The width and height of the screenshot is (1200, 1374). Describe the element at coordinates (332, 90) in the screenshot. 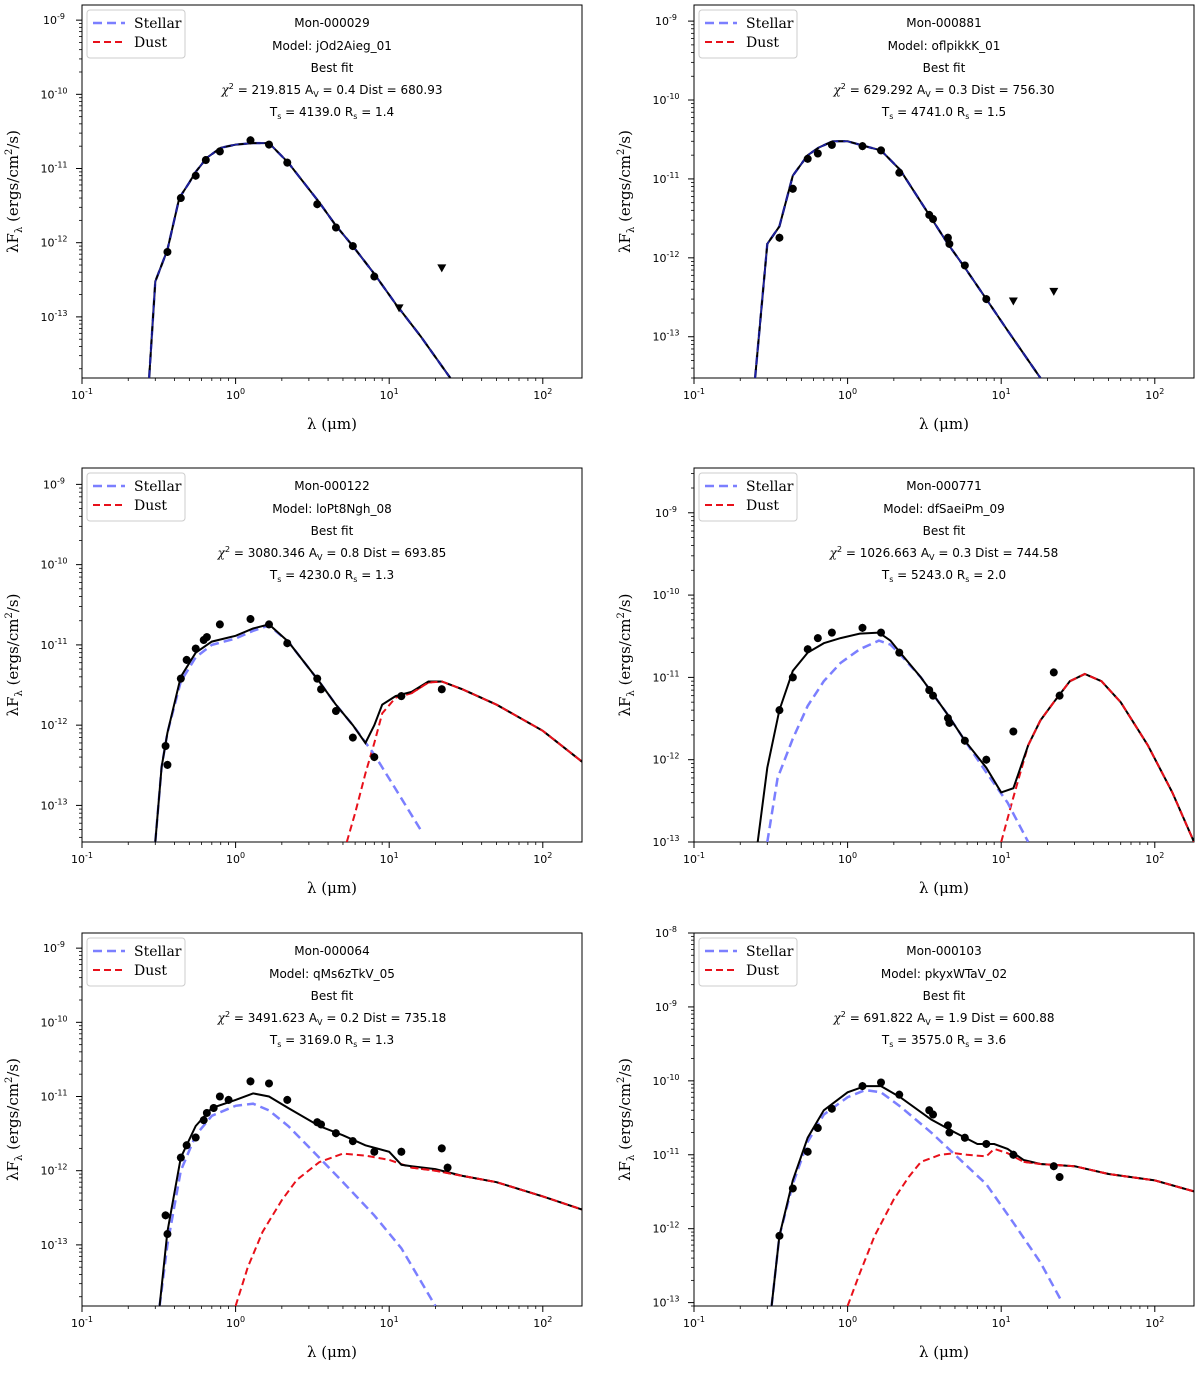

I see `fit-stats: χ2 = 219.815 AV = 0.4 Dist = 680.93` at that location.